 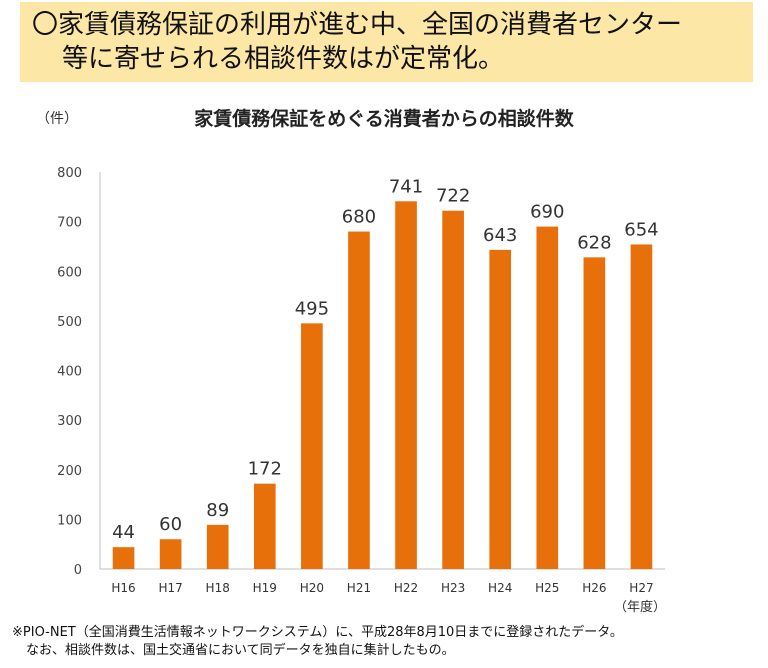 What do you see at coordinates (406, 588) in the screenshot?
I see `x-tick-label: H22` at bounding box center [406, 588].